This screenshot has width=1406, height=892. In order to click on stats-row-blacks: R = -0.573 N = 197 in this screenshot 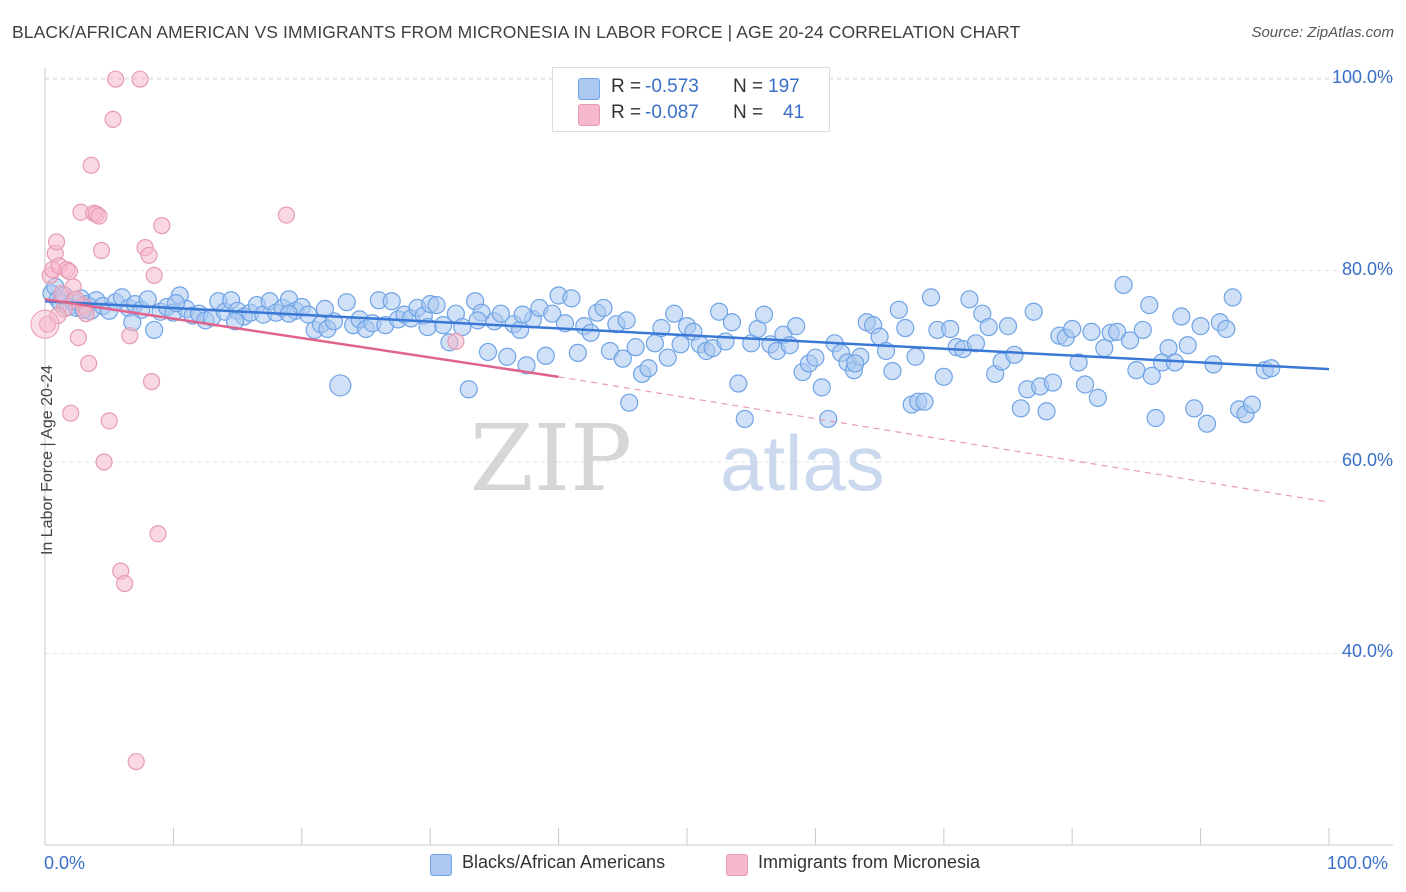, I will do `click(691, 88)`.